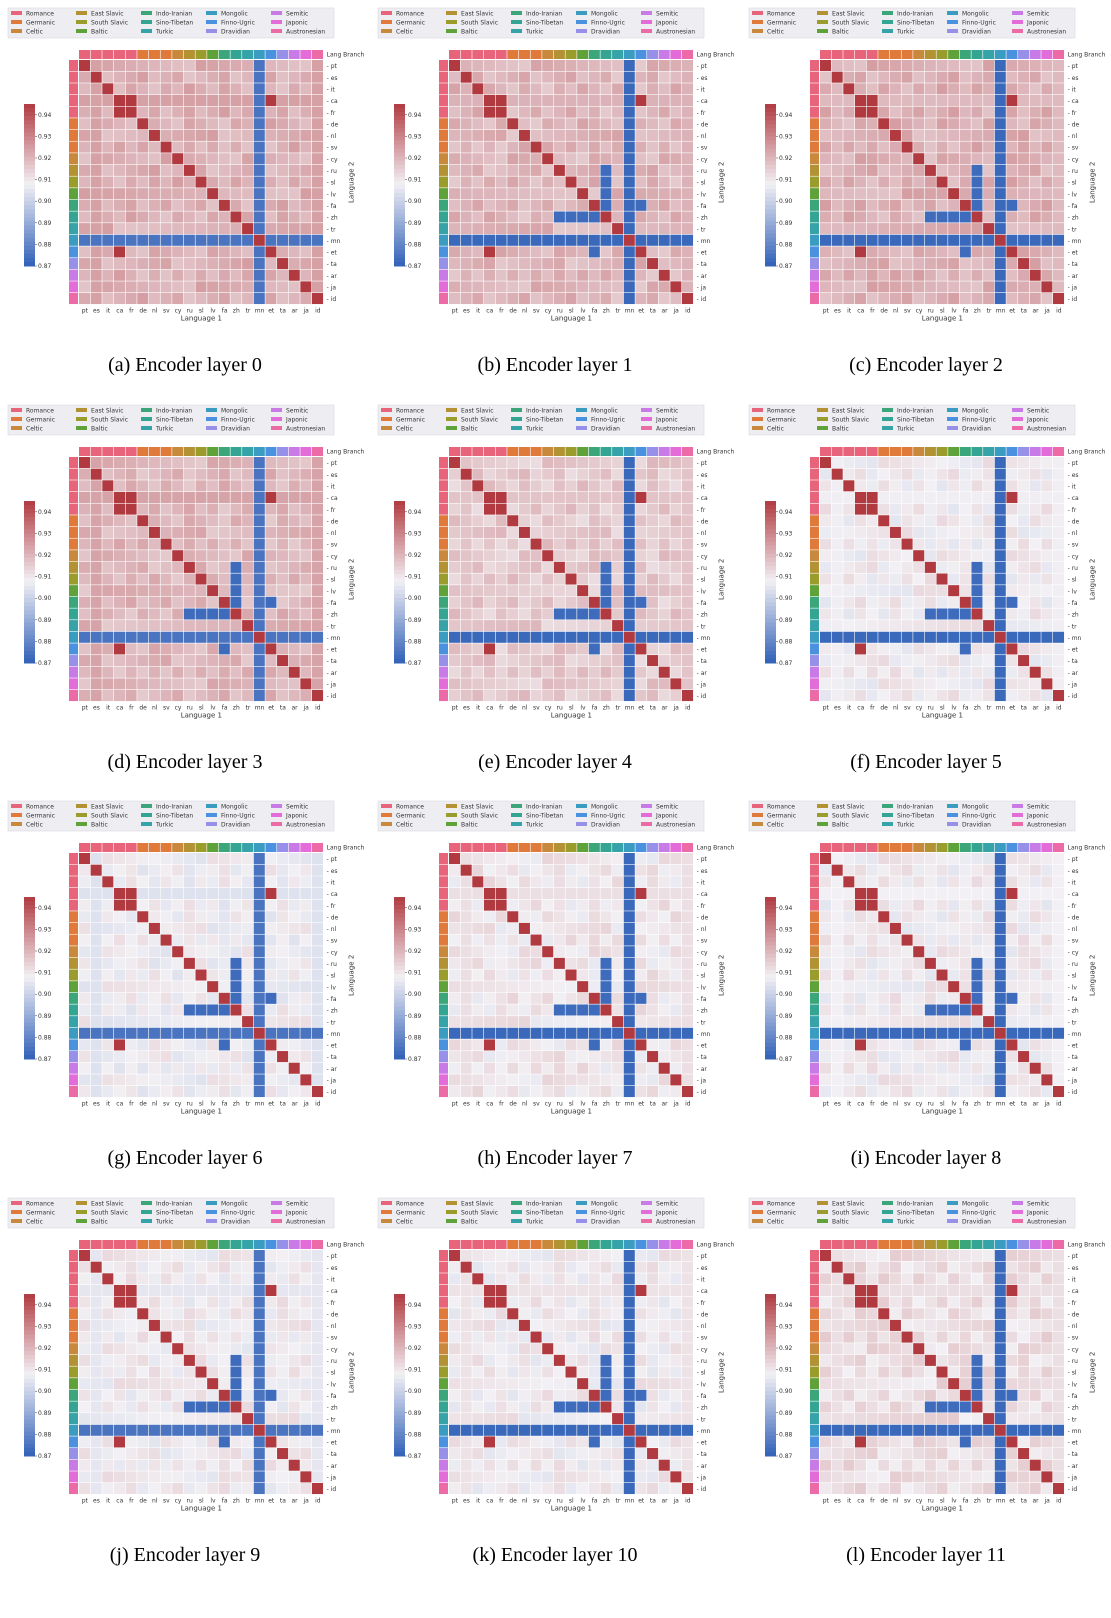 The width and height of the screenshot is (1111, 1618). What do you see at coordinates (534, 32) in the screenshot?
I see `legend-label: Turkic` at bounding box center [534, 32].